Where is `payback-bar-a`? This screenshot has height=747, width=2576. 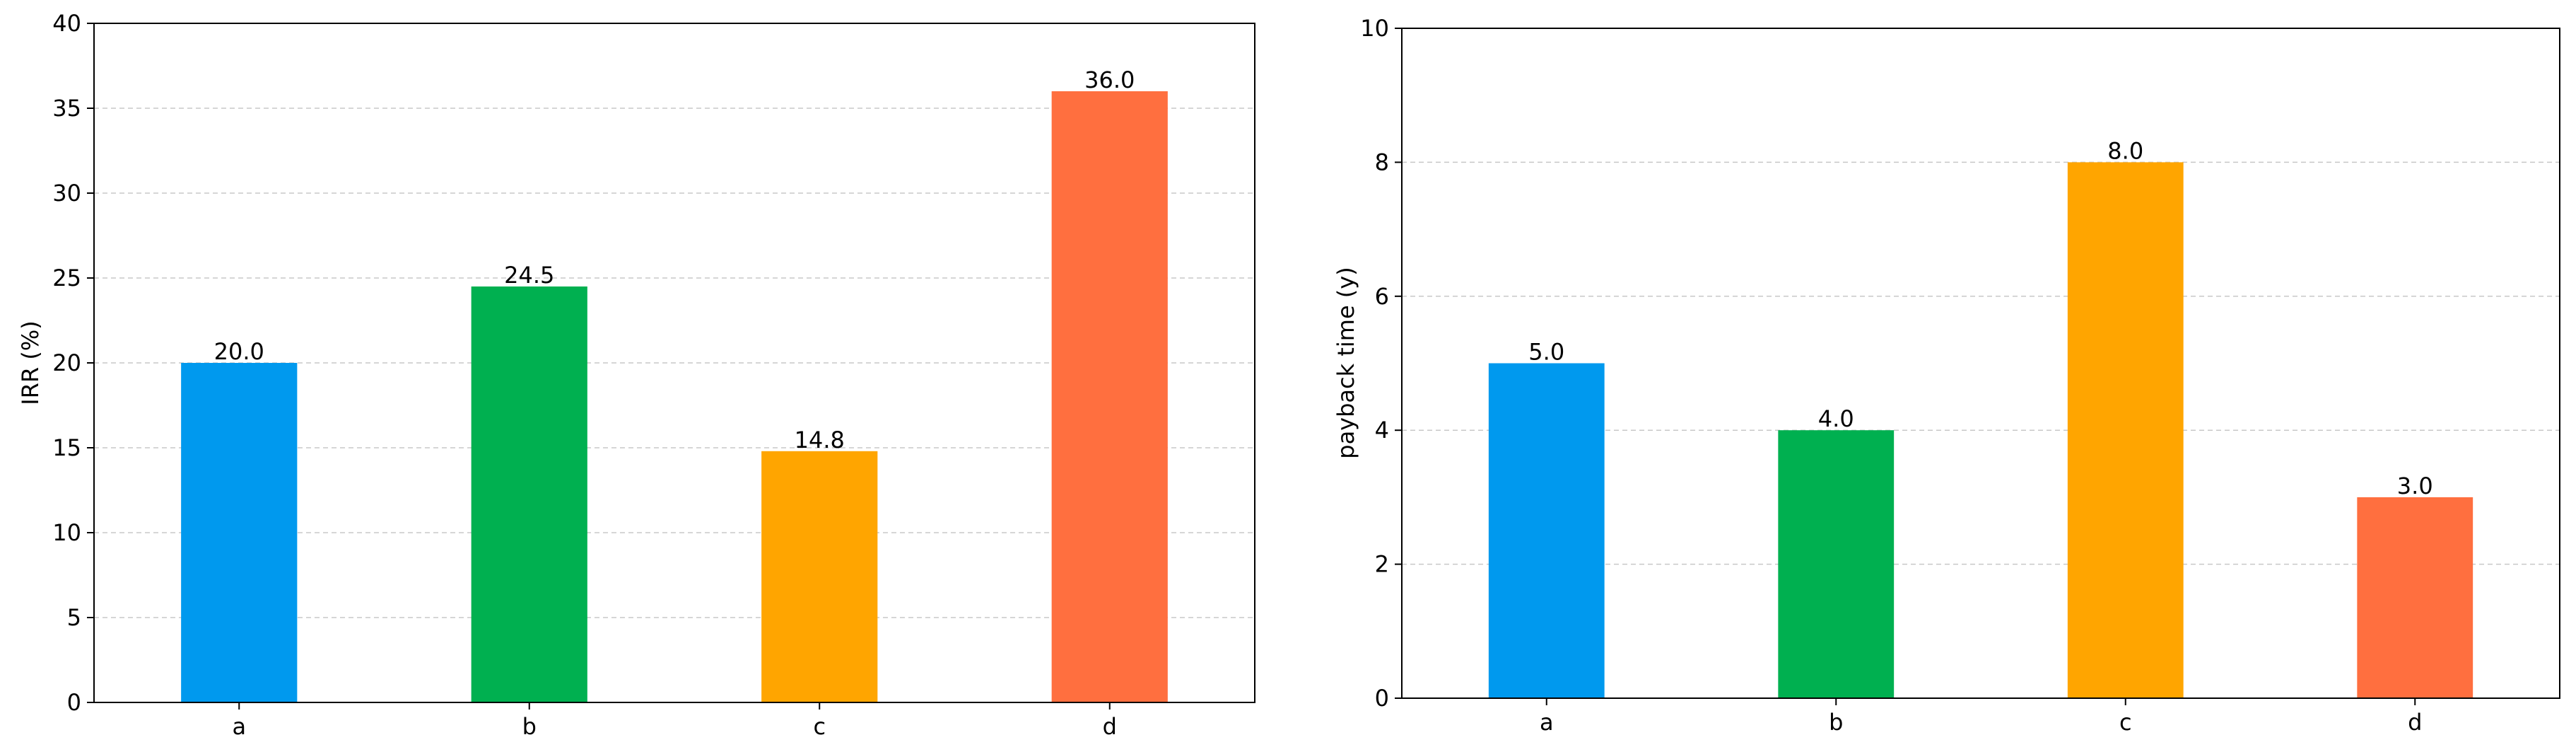
payback-bar-a is located at coordinates (1546, 530).